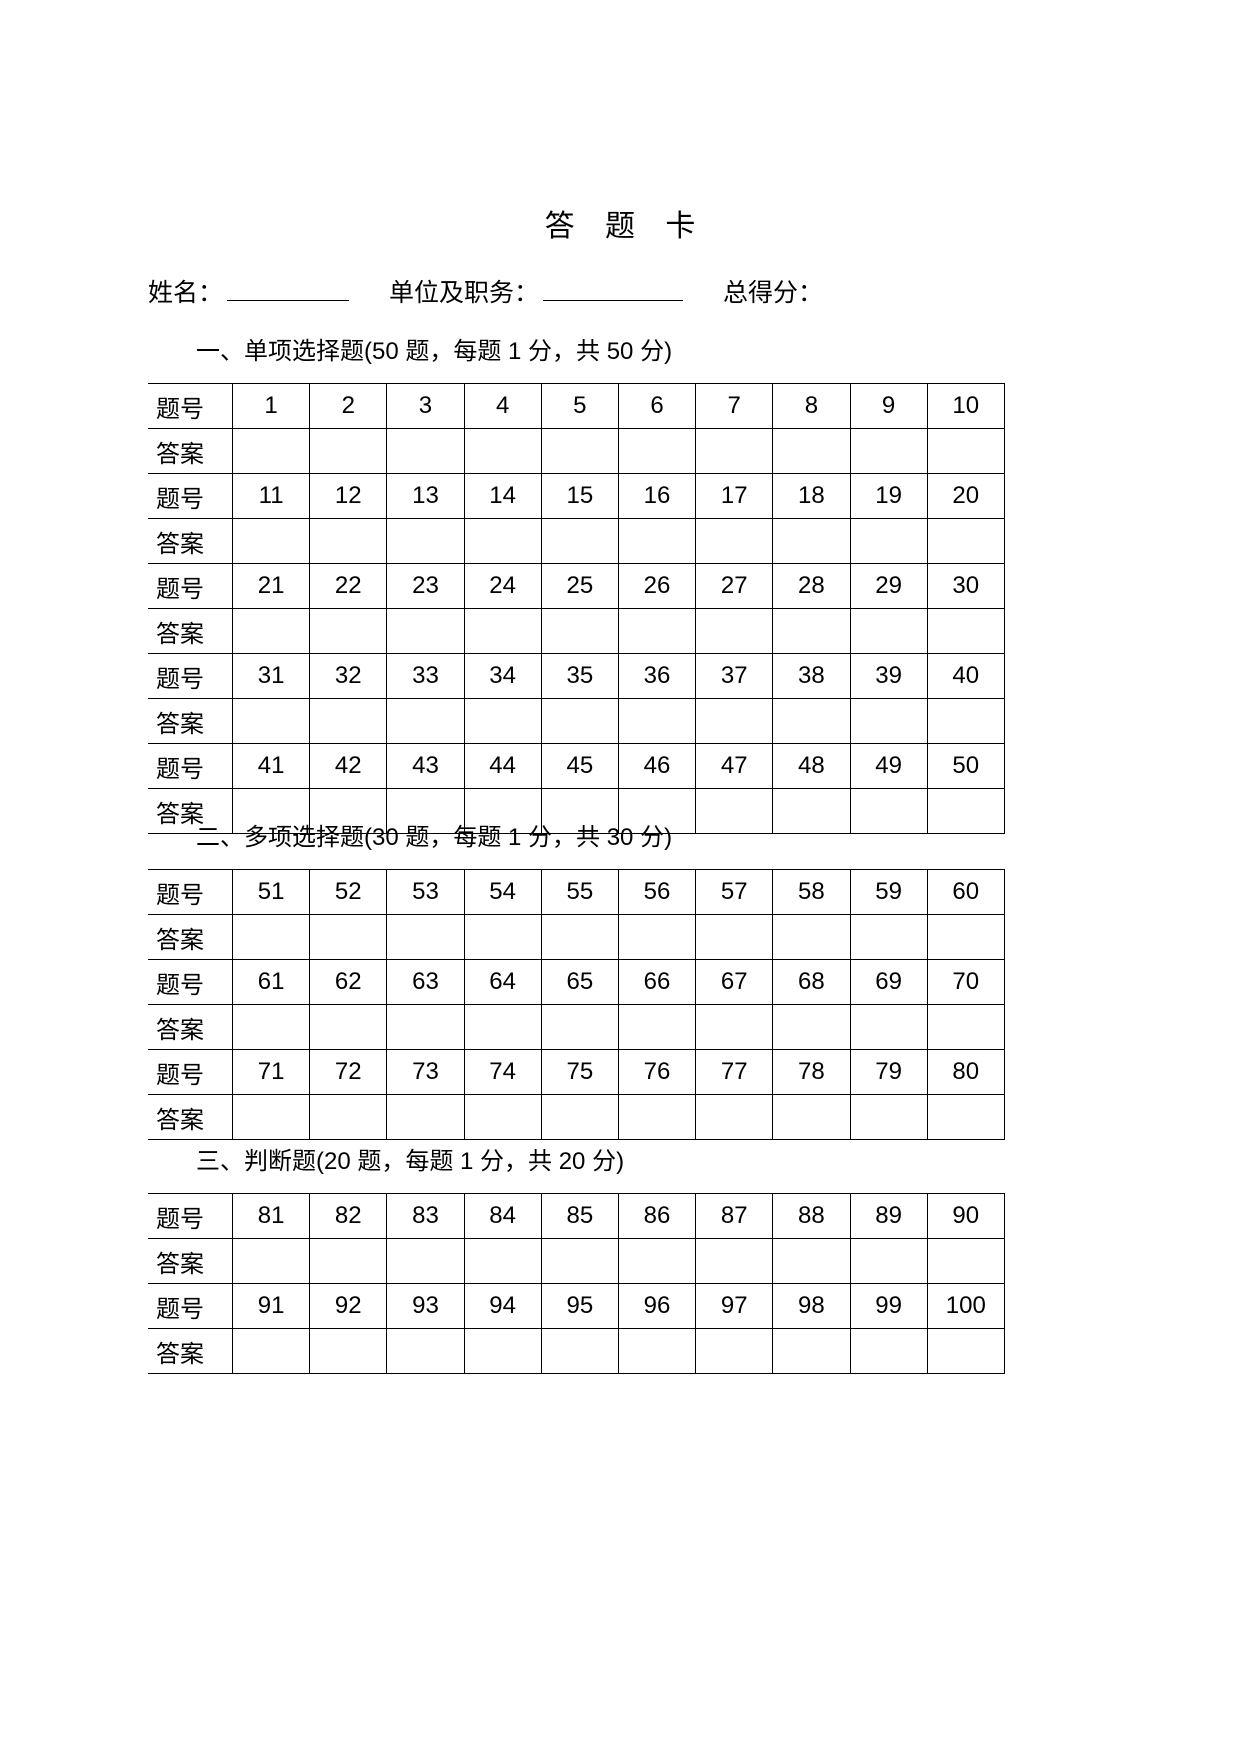  What do you see at coordinates (613, 290) in the screenshot?
I see `unit-and-position-input-blank` at bounding box center [613, 290].